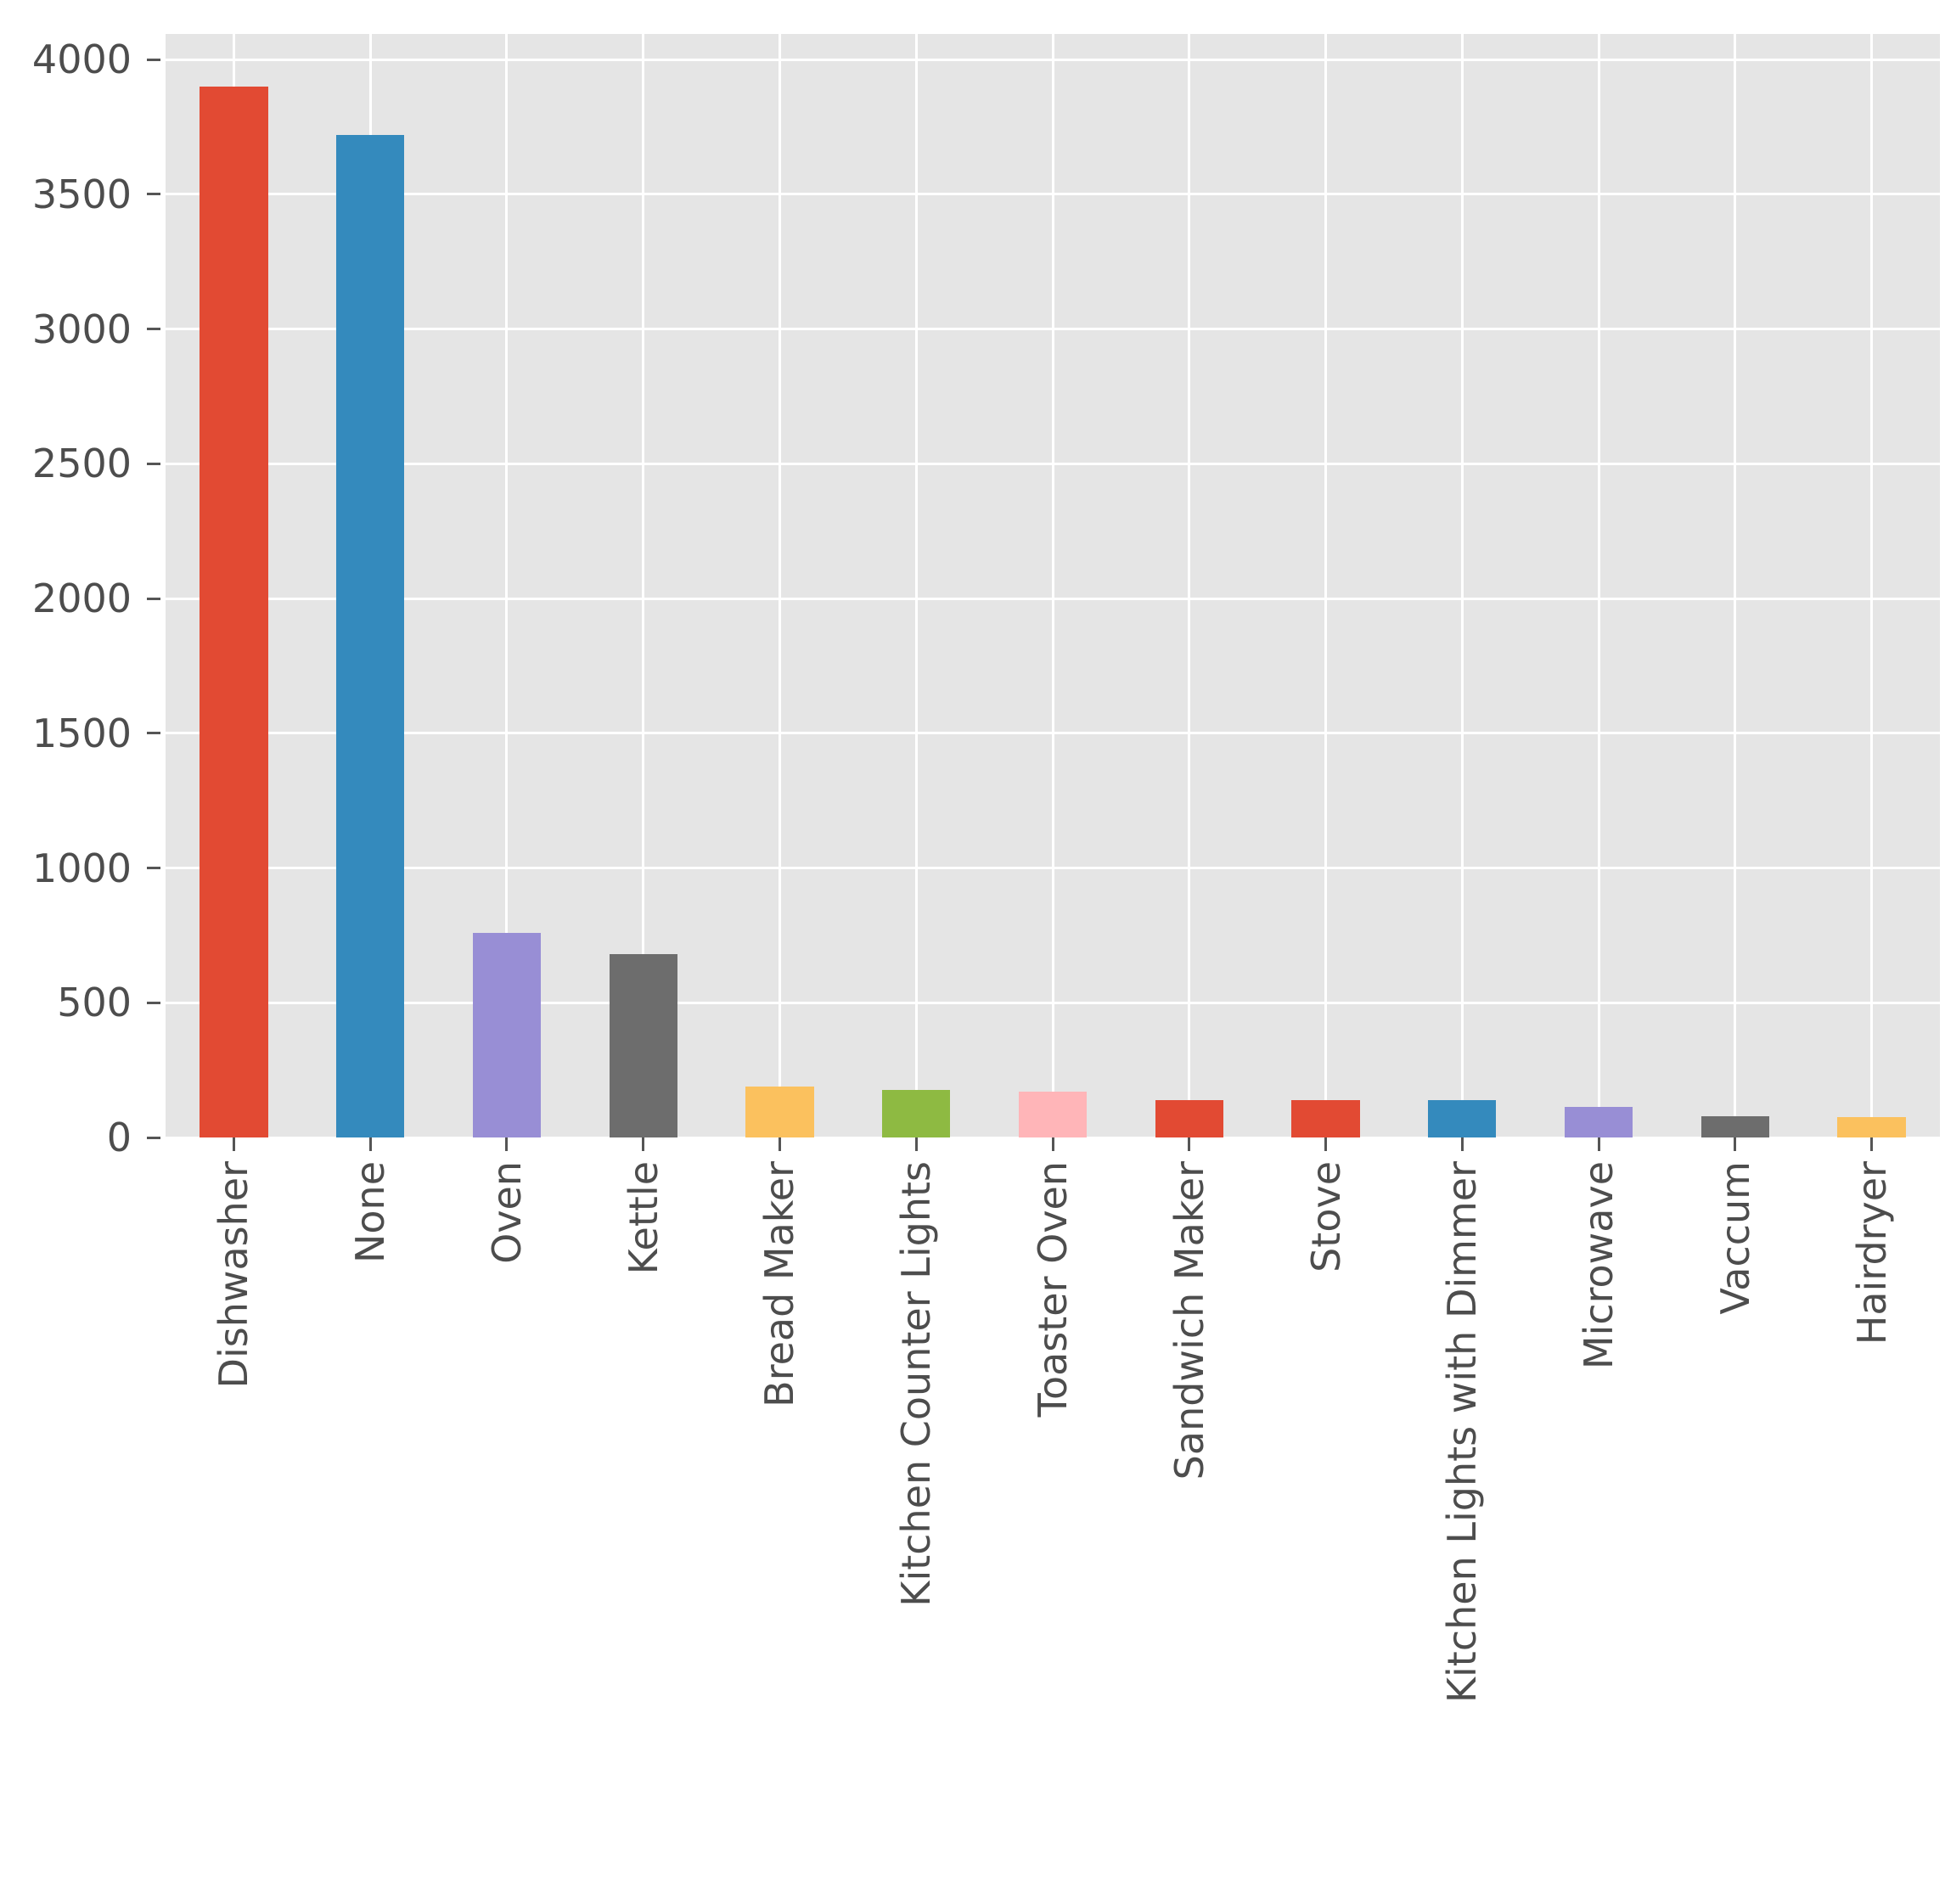  What do you see at coordinates (1871, 1253) in the screenshot?
I see `x-tick-label: Hairdryer` at bounding box center [1871, 1253].